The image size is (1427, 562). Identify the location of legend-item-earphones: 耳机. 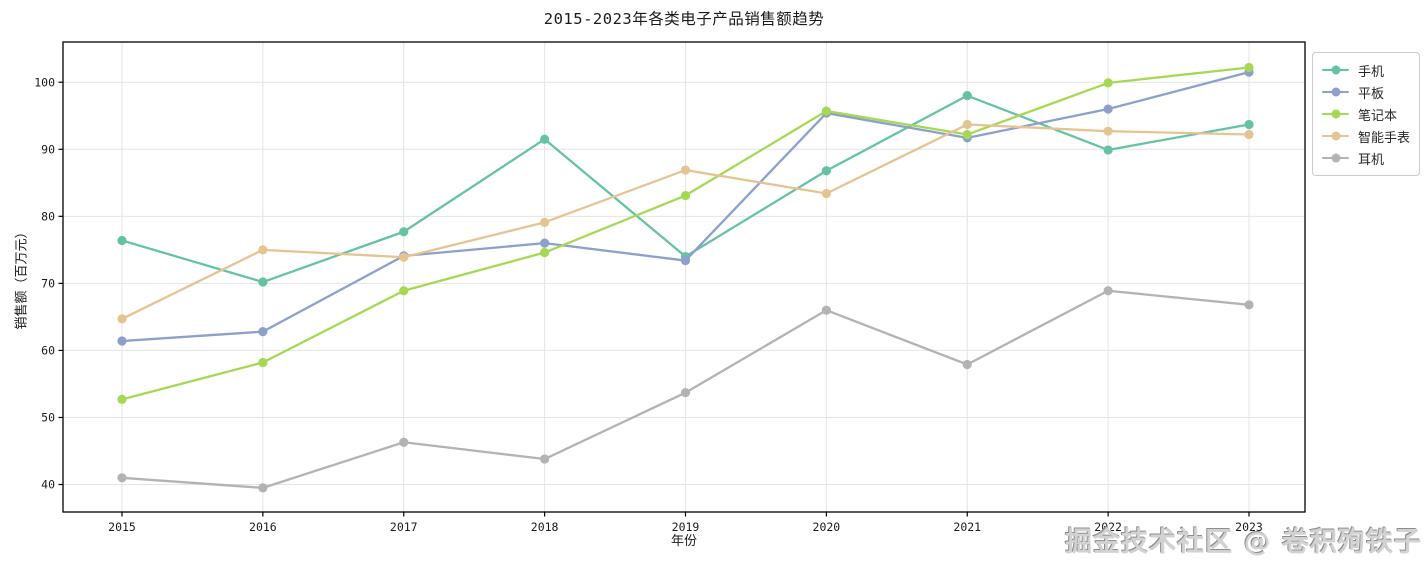
(1366, 158).